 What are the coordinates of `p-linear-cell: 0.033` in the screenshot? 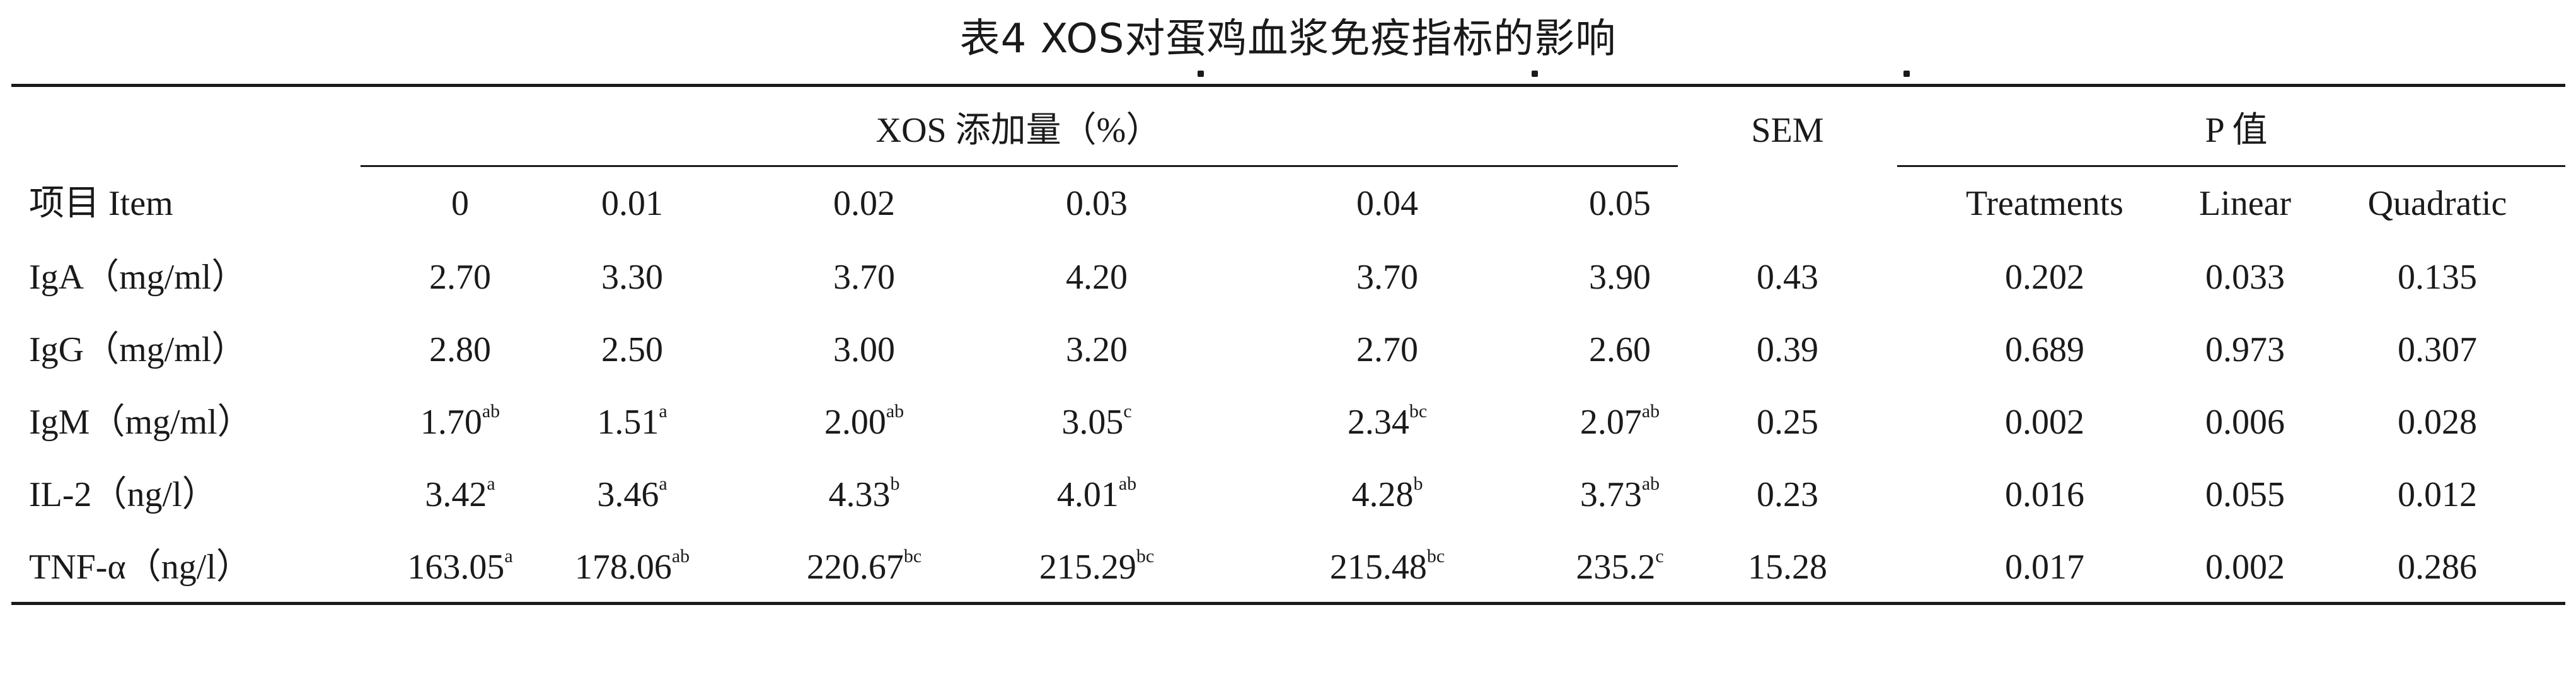 It's located at (2245, 277).